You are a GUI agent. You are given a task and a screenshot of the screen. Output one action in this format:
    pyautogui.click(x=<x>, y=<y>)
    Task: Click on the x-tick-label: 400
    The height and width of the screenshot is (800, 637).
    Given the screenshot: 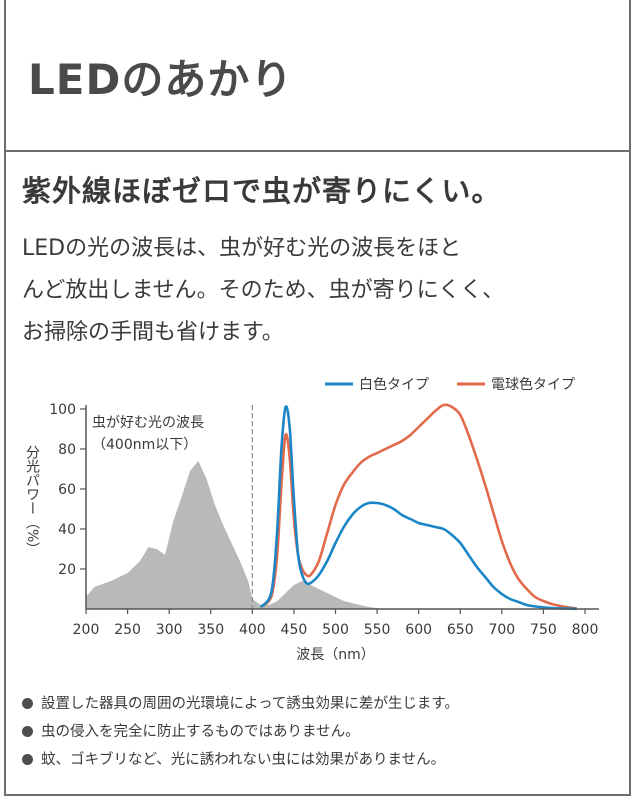 What is the action you would take?
    pyautogui.click(x=252, y=630)
    